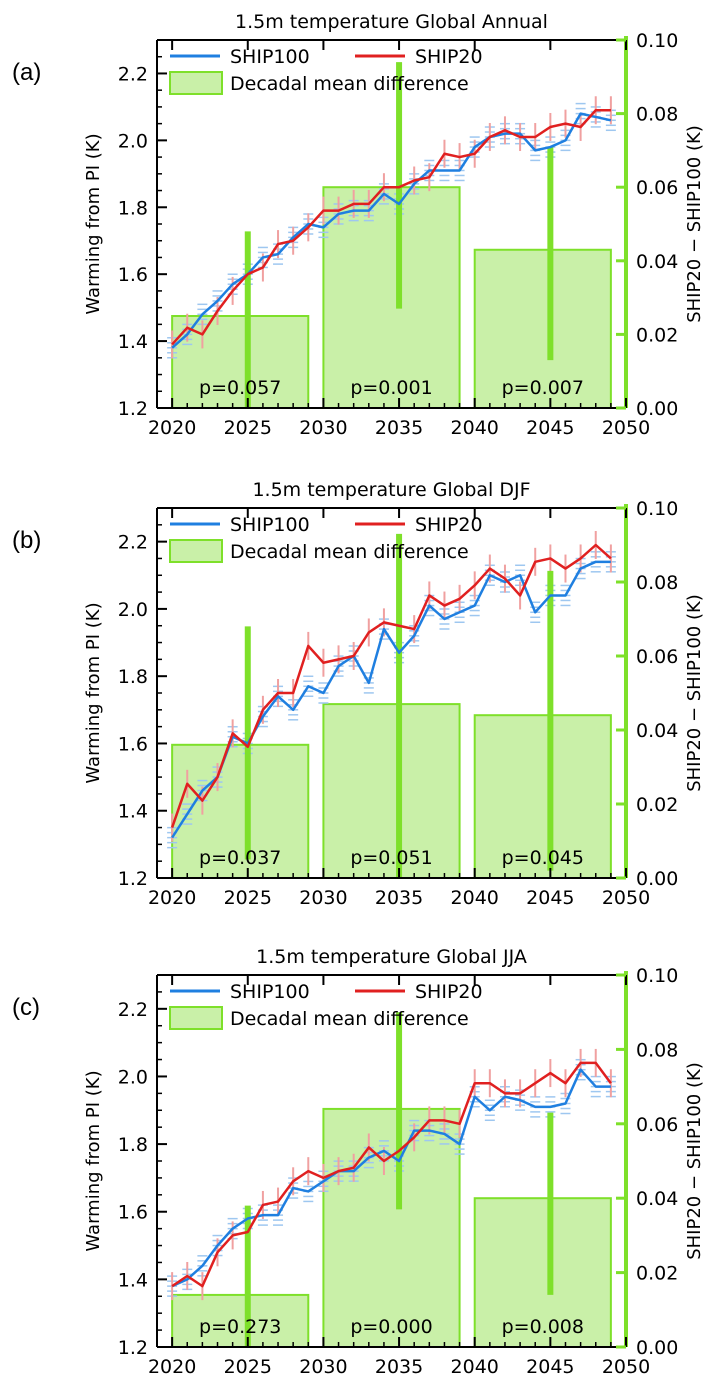  Describe the element at coordinates (391, 490) in the screenshot. I see `chart-title: 1.5m temperature Global DJF` at that location.